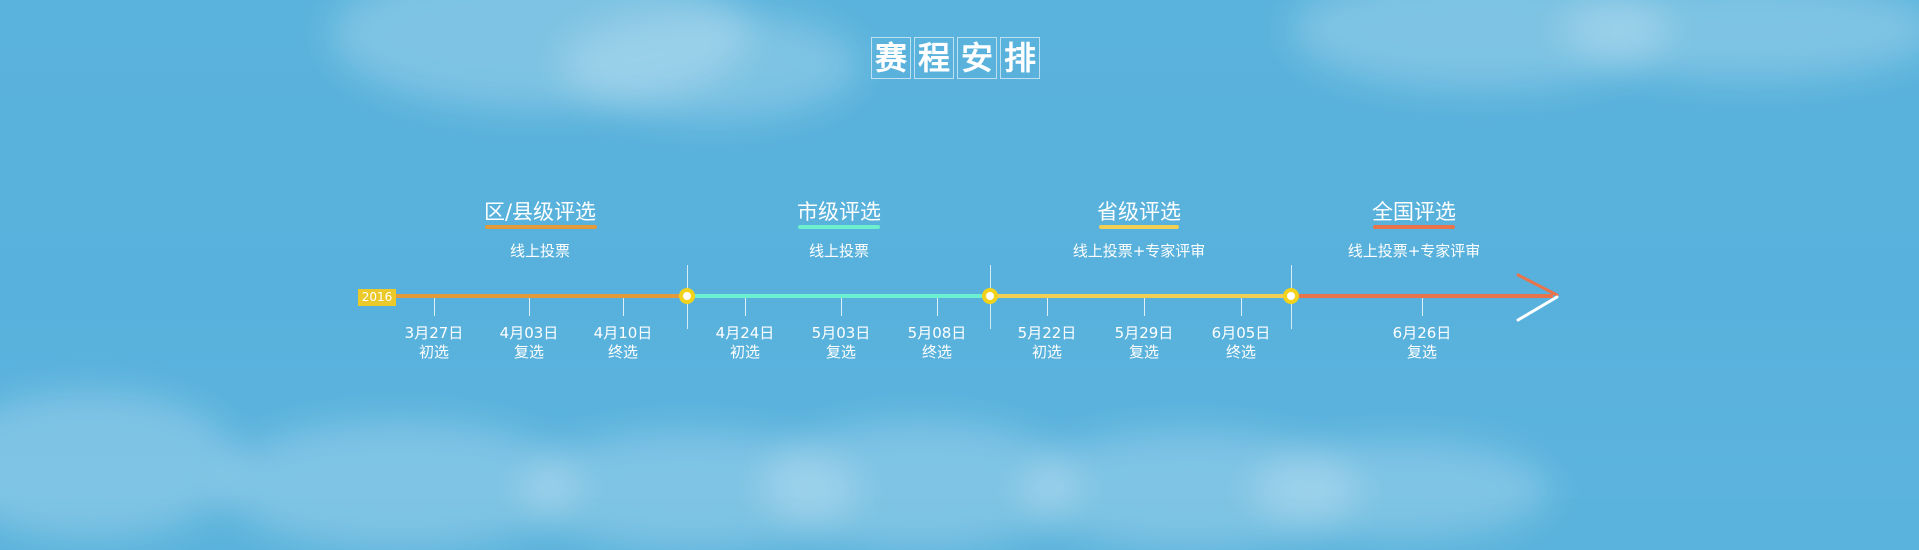 The width and height of the screenshot is (1919, 550). I want to click on milestone-date: 5月22日, so click(1047, 333).